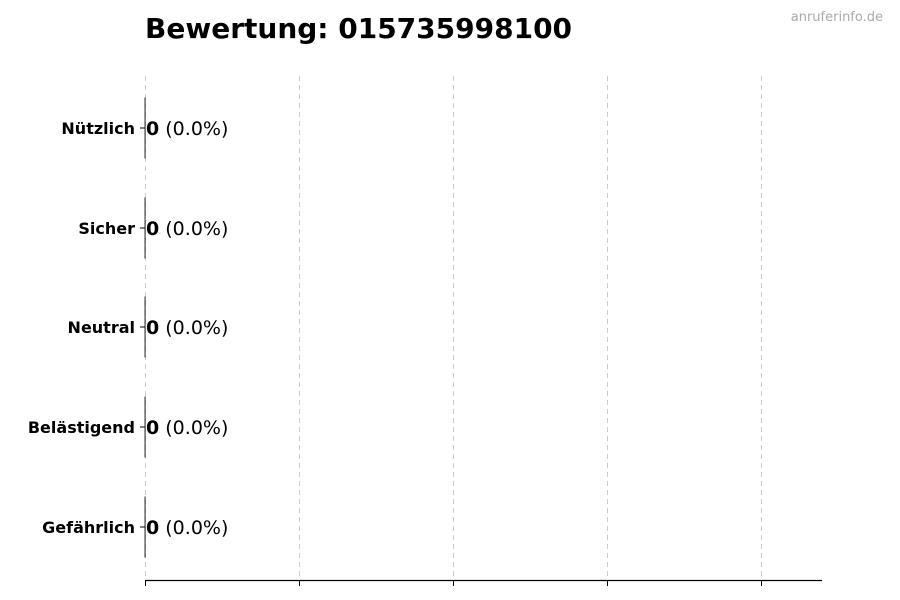  Describe the element at coordinates (98, 128) in the screenshot. I see `category-label: Nützlich` at that location.